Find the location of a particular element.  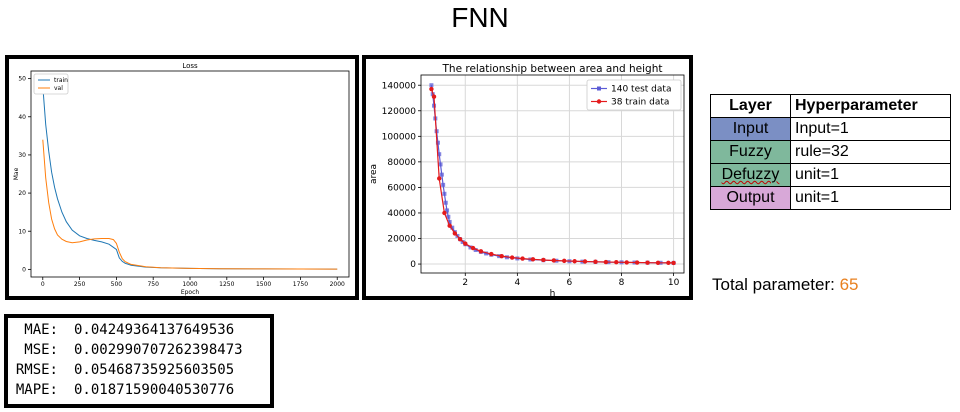

x-tick-label: 10 is located at coordinates (674, 283).